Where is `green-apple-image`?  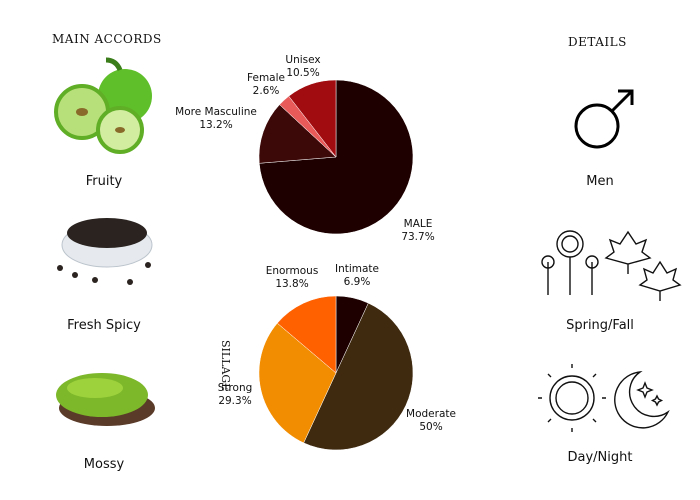 green-apple-image is located at coordinates (103, 105).